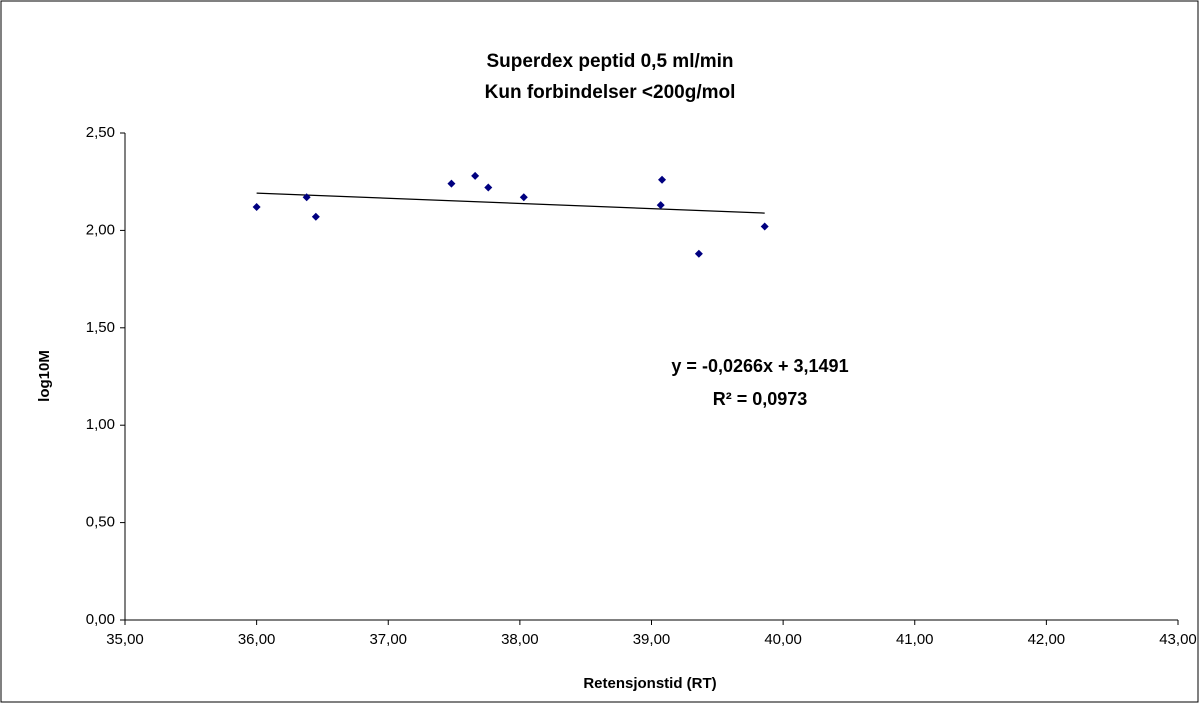 This screenshot has height=704, width=1200. Describe the element at coordinates (520, 639) in the screenshot. I see `x-tick-label: 38,00` at that location.